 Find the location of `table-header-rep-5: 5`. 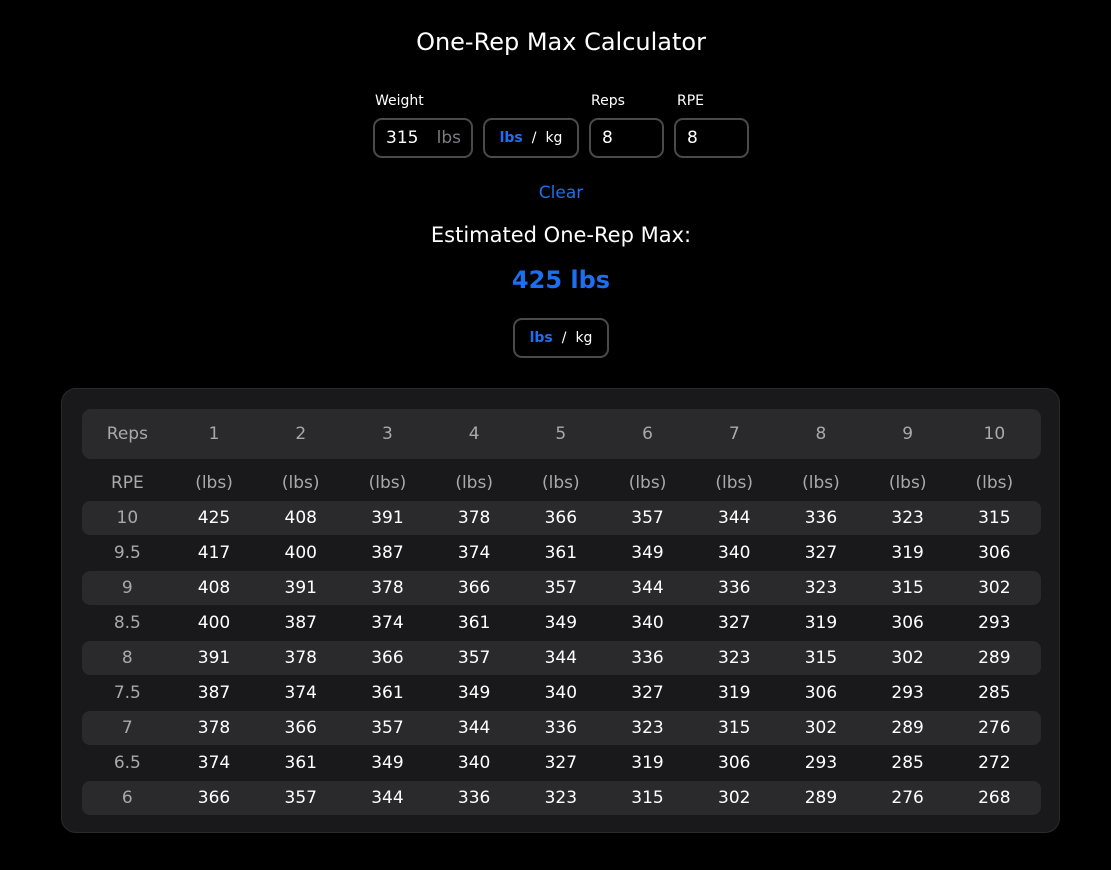

table-header-rep-5: 5 is located at coordinates (561, 434).